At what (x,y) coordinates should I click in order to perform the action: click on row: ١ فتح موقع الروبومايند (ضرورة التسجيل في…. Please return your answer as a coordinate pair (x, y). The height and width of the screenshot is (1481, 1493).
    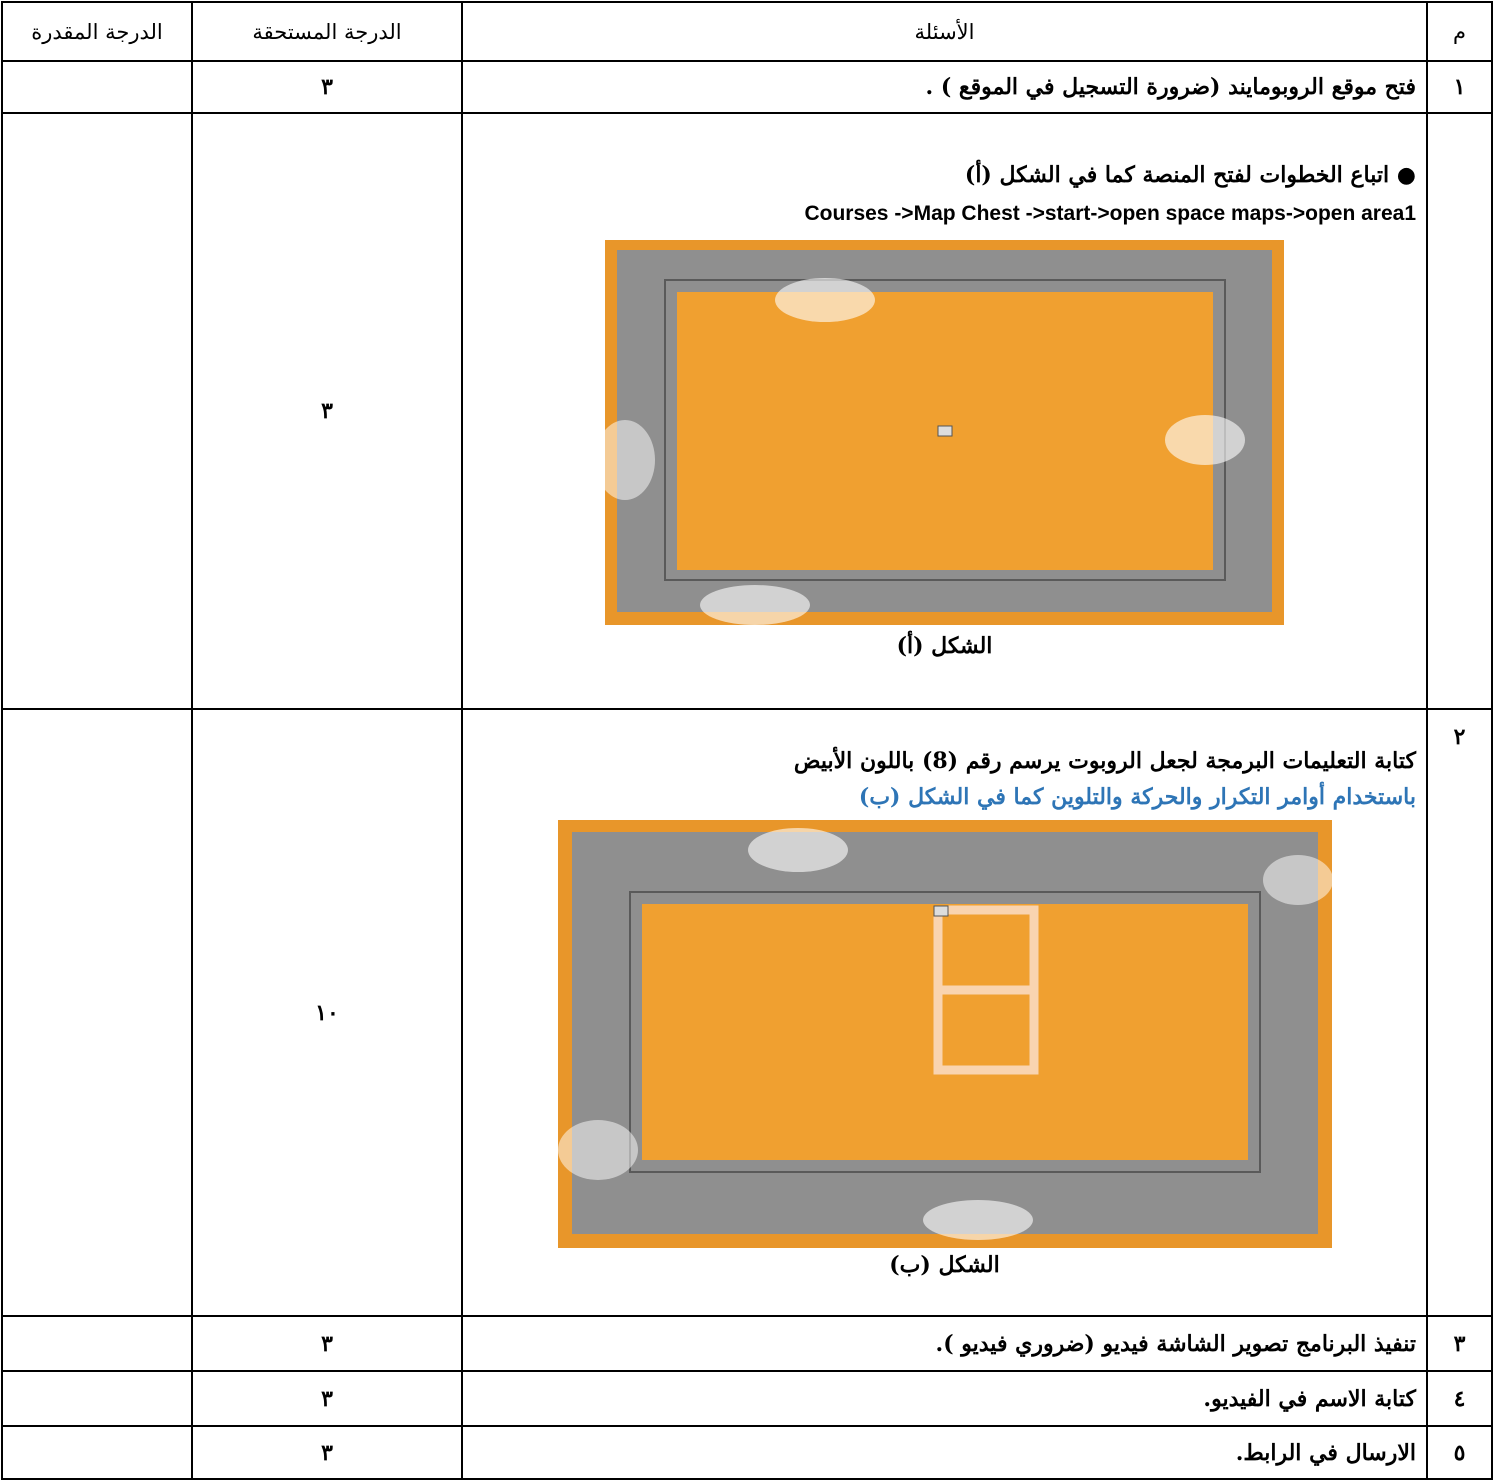
    Looking at the image, I should click on (747, 87).